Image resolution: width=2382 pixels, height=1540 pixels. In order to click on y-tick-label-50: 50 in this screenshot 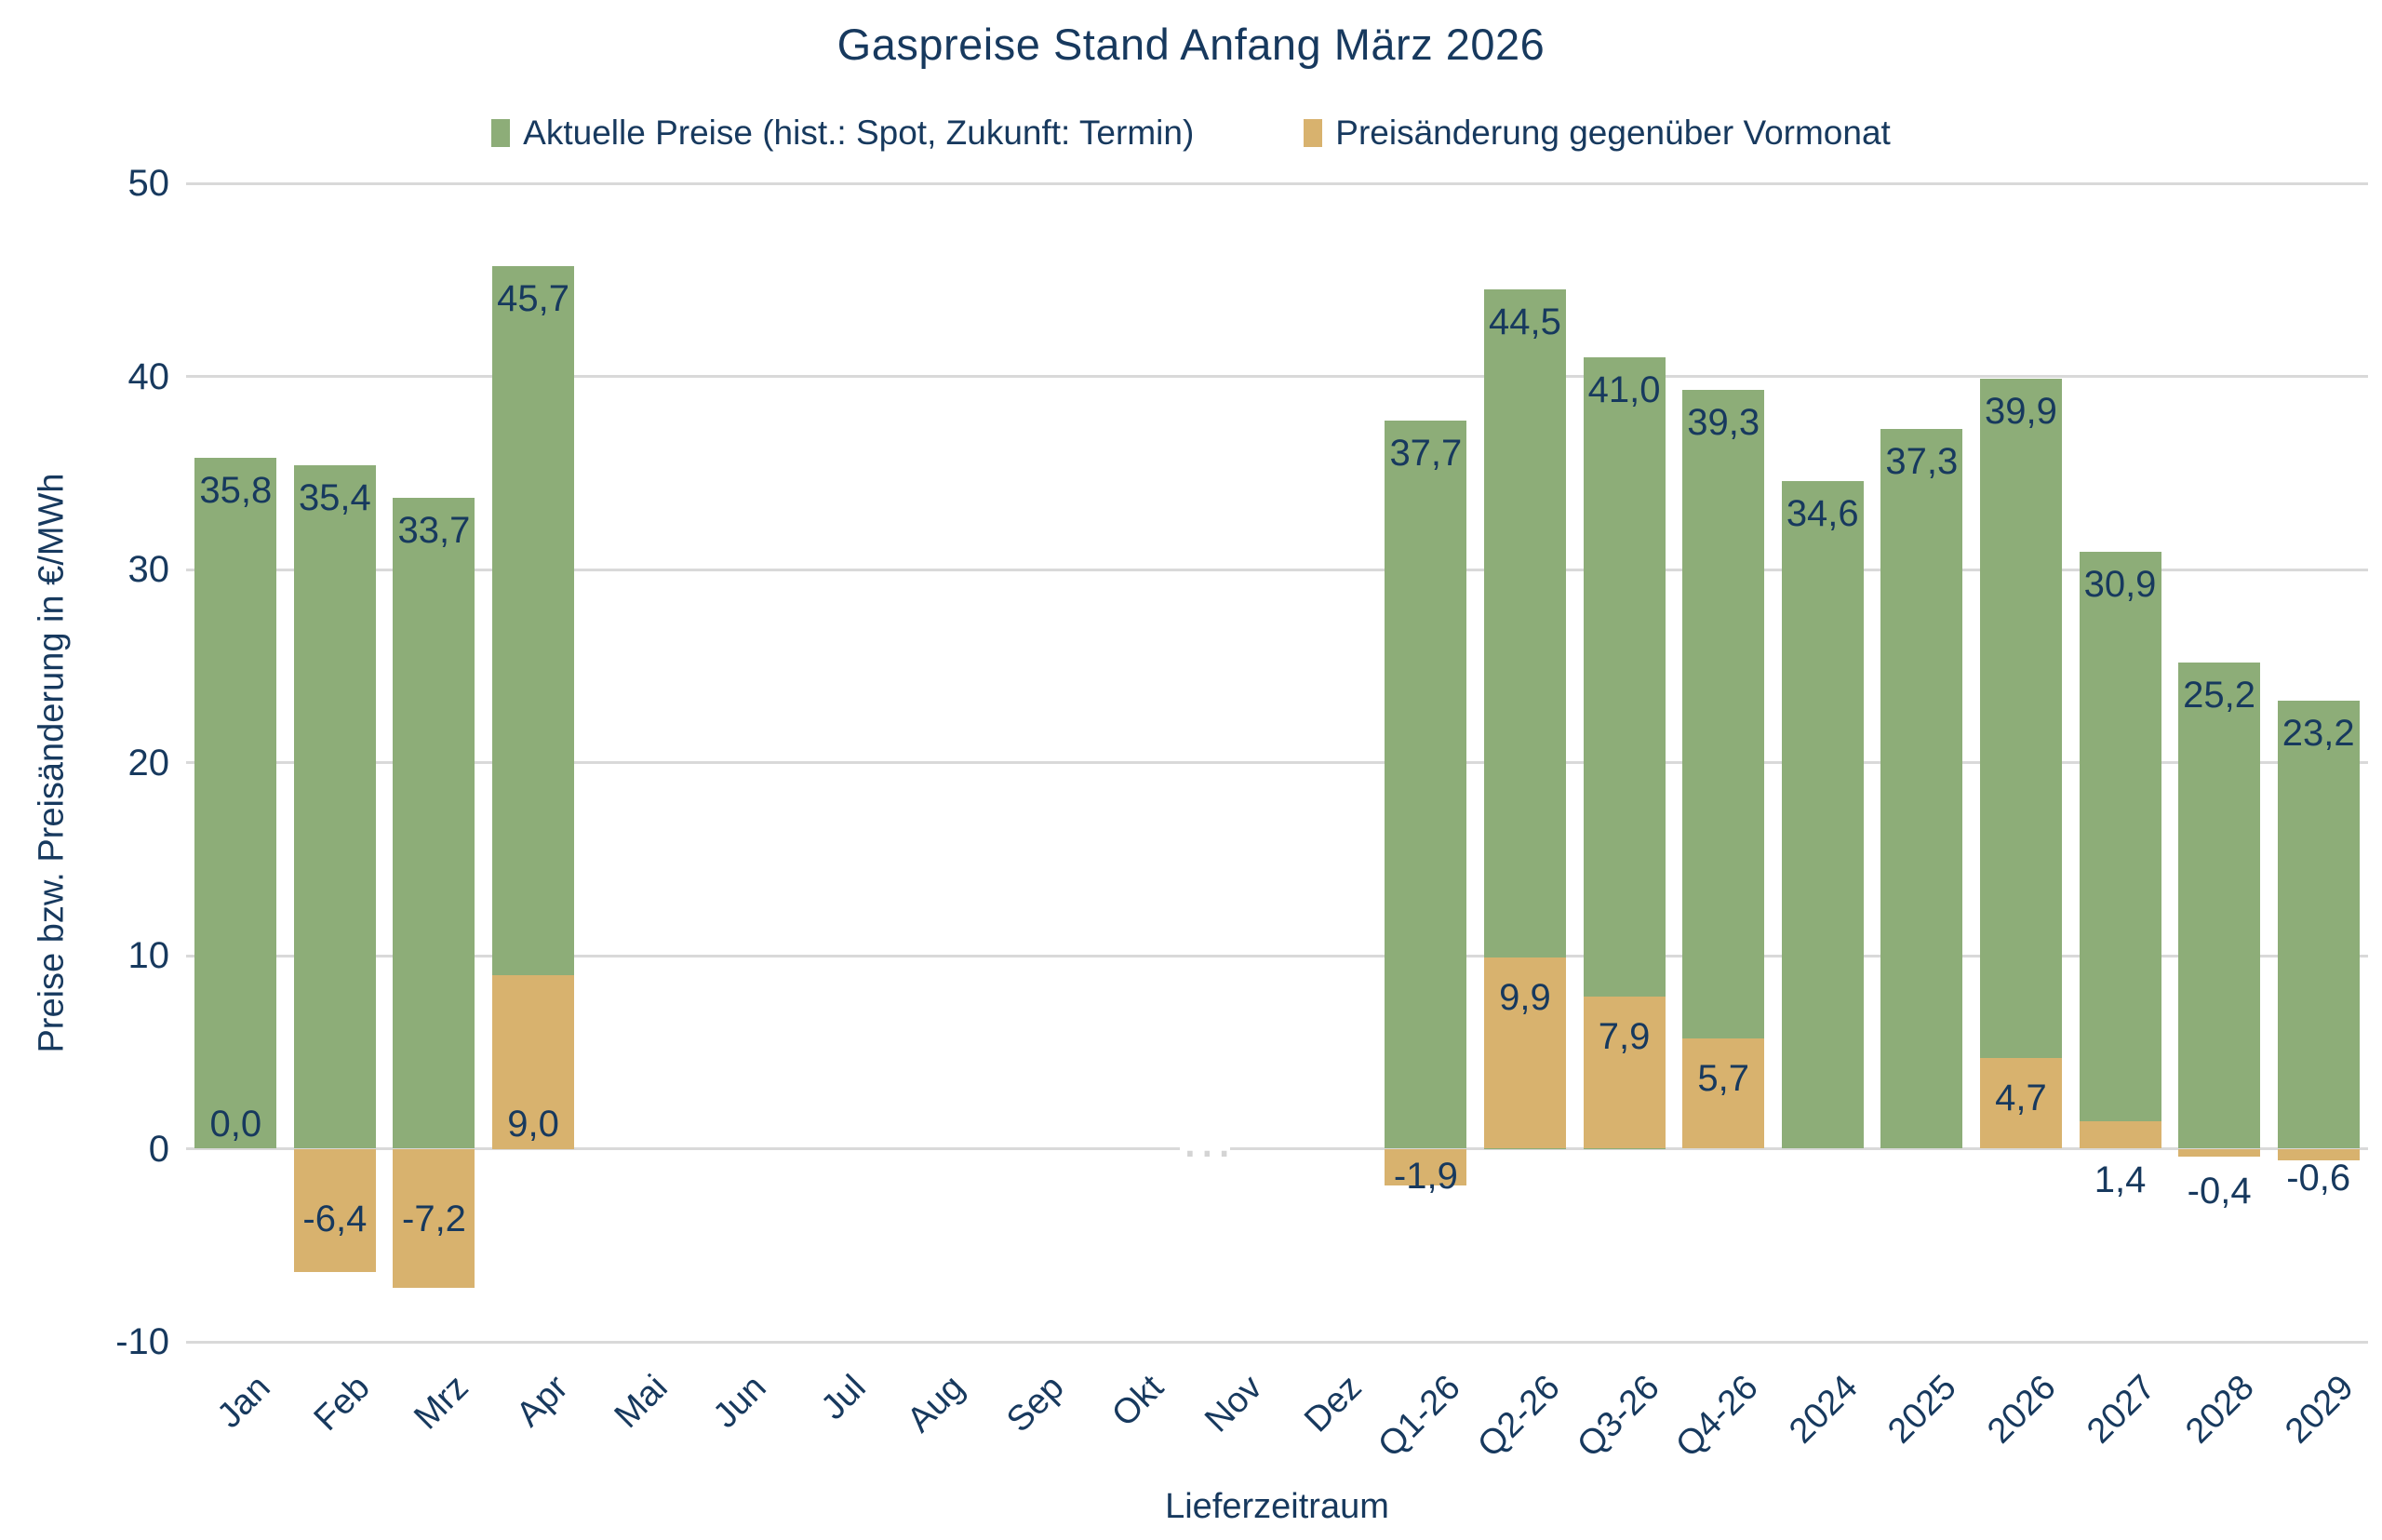, I will do `click(148, 183)`.